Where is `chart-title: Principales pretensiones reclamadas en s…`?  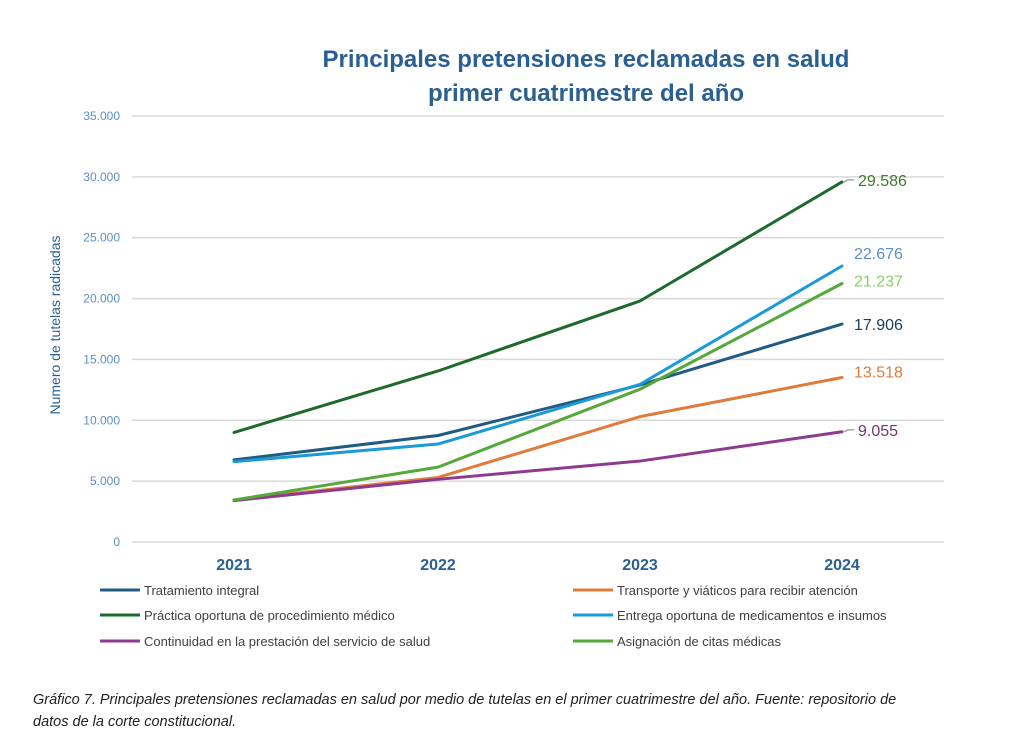 chart-title: Principales pretensiones reclamadas en s… is located at coordinates (586, 59).